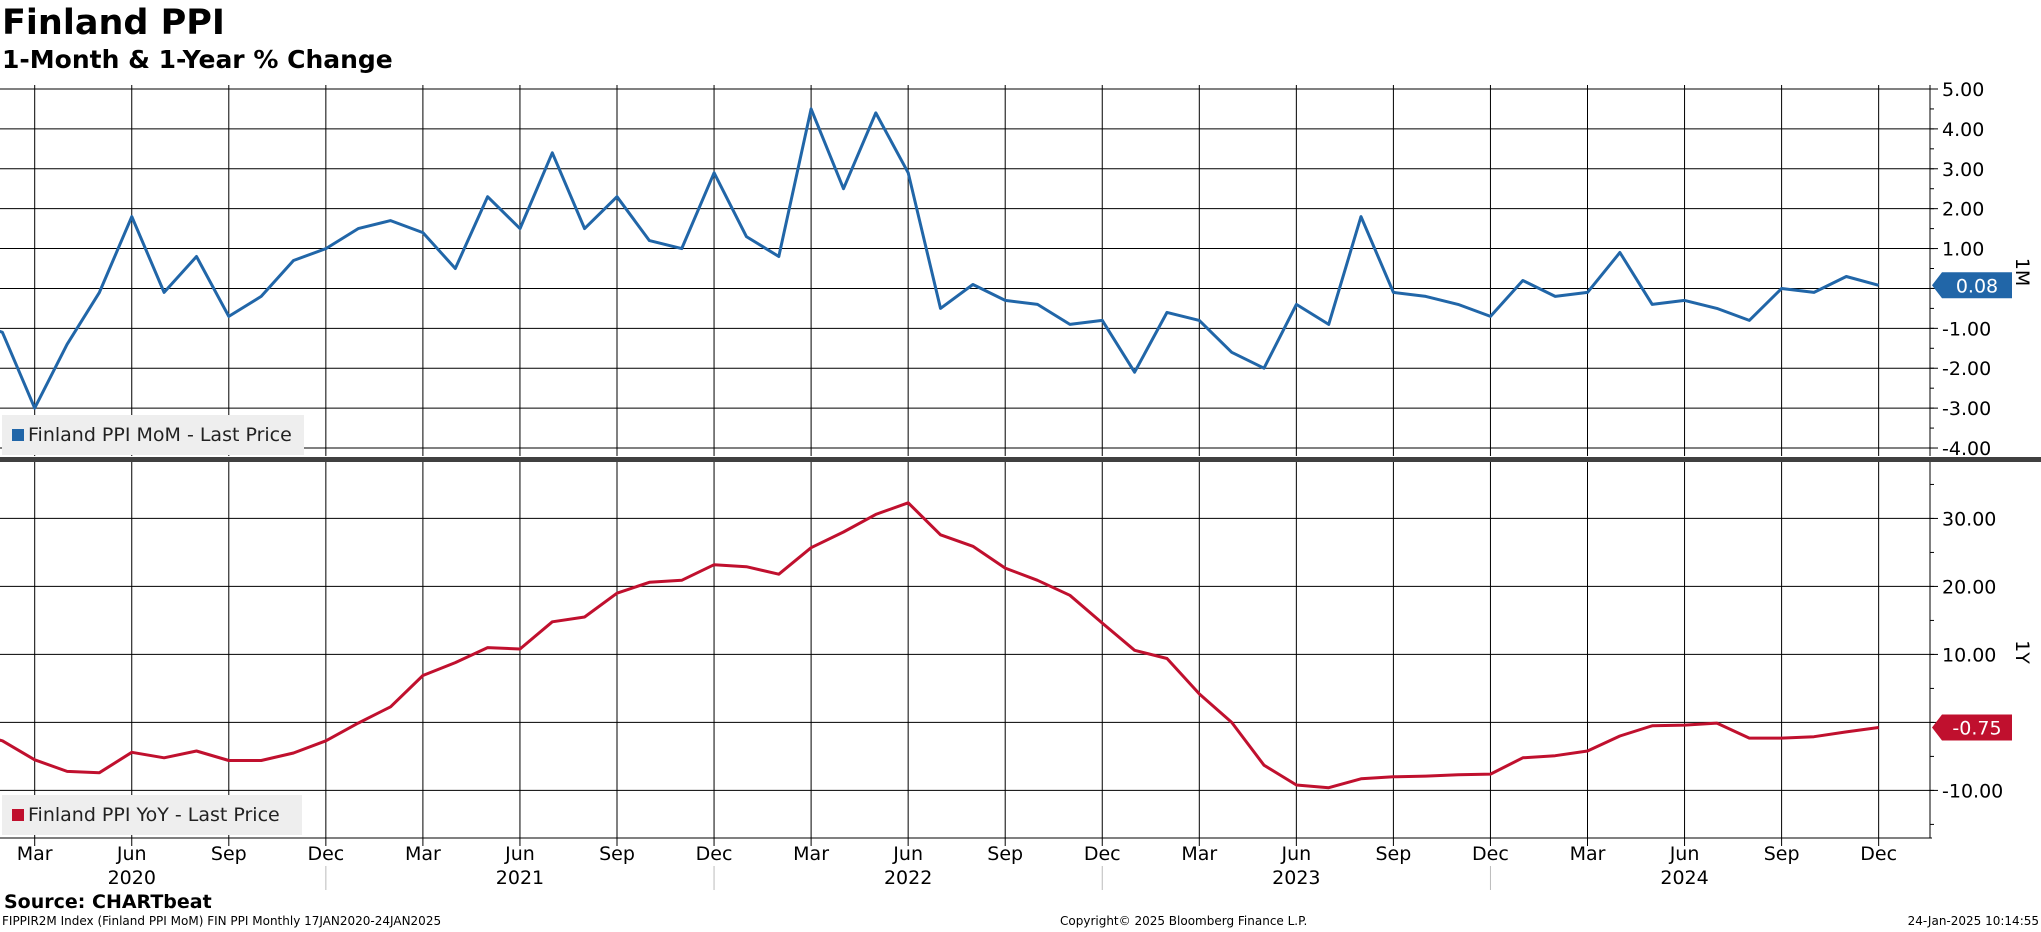 The image size is (2041, 932). Describe the element at coordinates (1963, 210) in the screenshot. I see `y-tick-label: 2.00` at that location.